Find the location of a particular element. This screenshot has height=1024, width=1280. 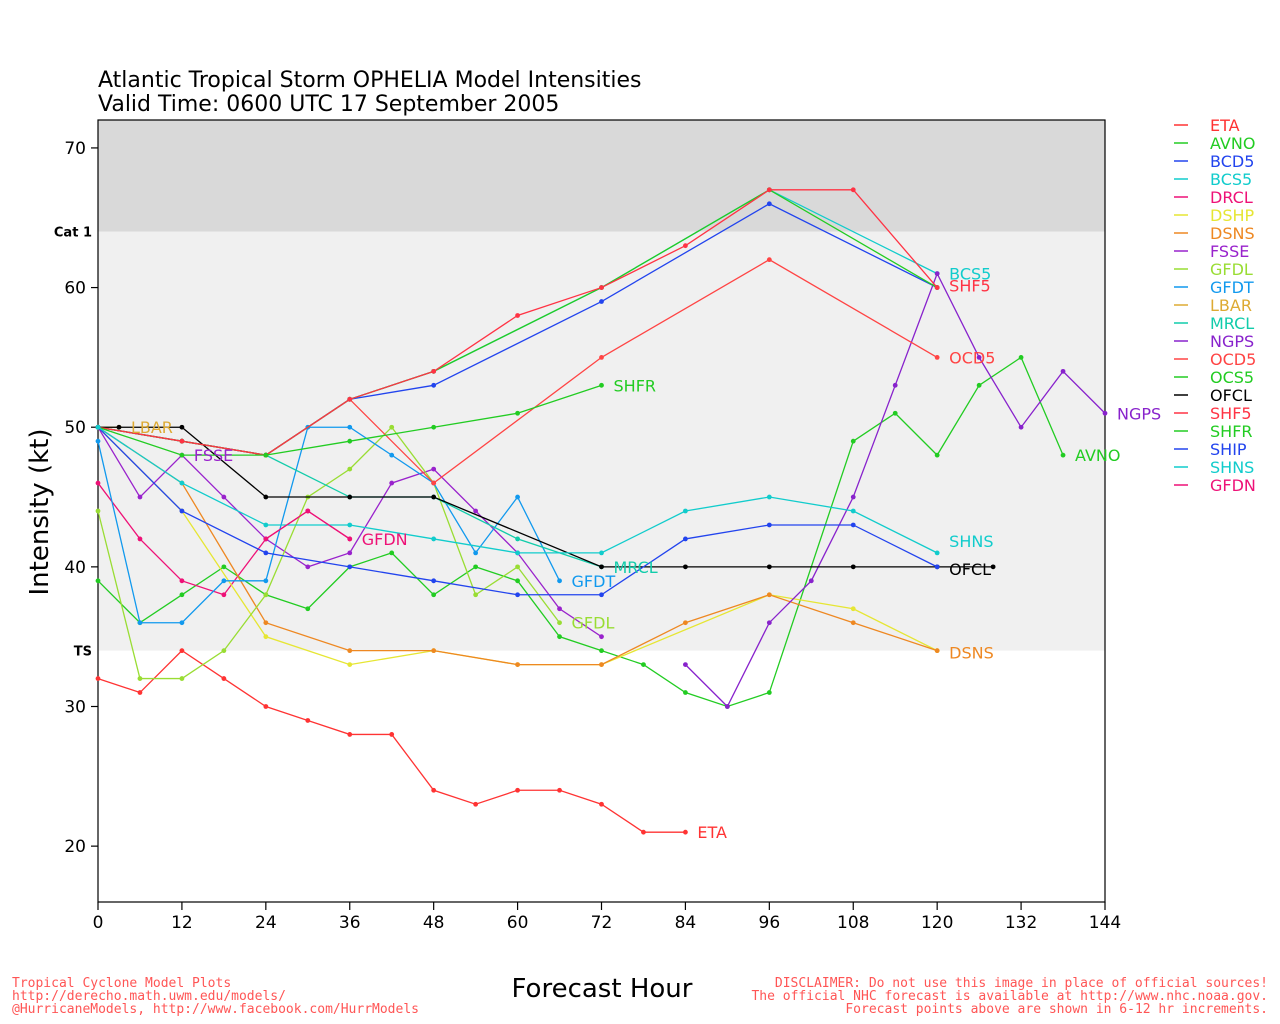

legend-label-gfdt: GFDT is located at coordinates (1232, 287).